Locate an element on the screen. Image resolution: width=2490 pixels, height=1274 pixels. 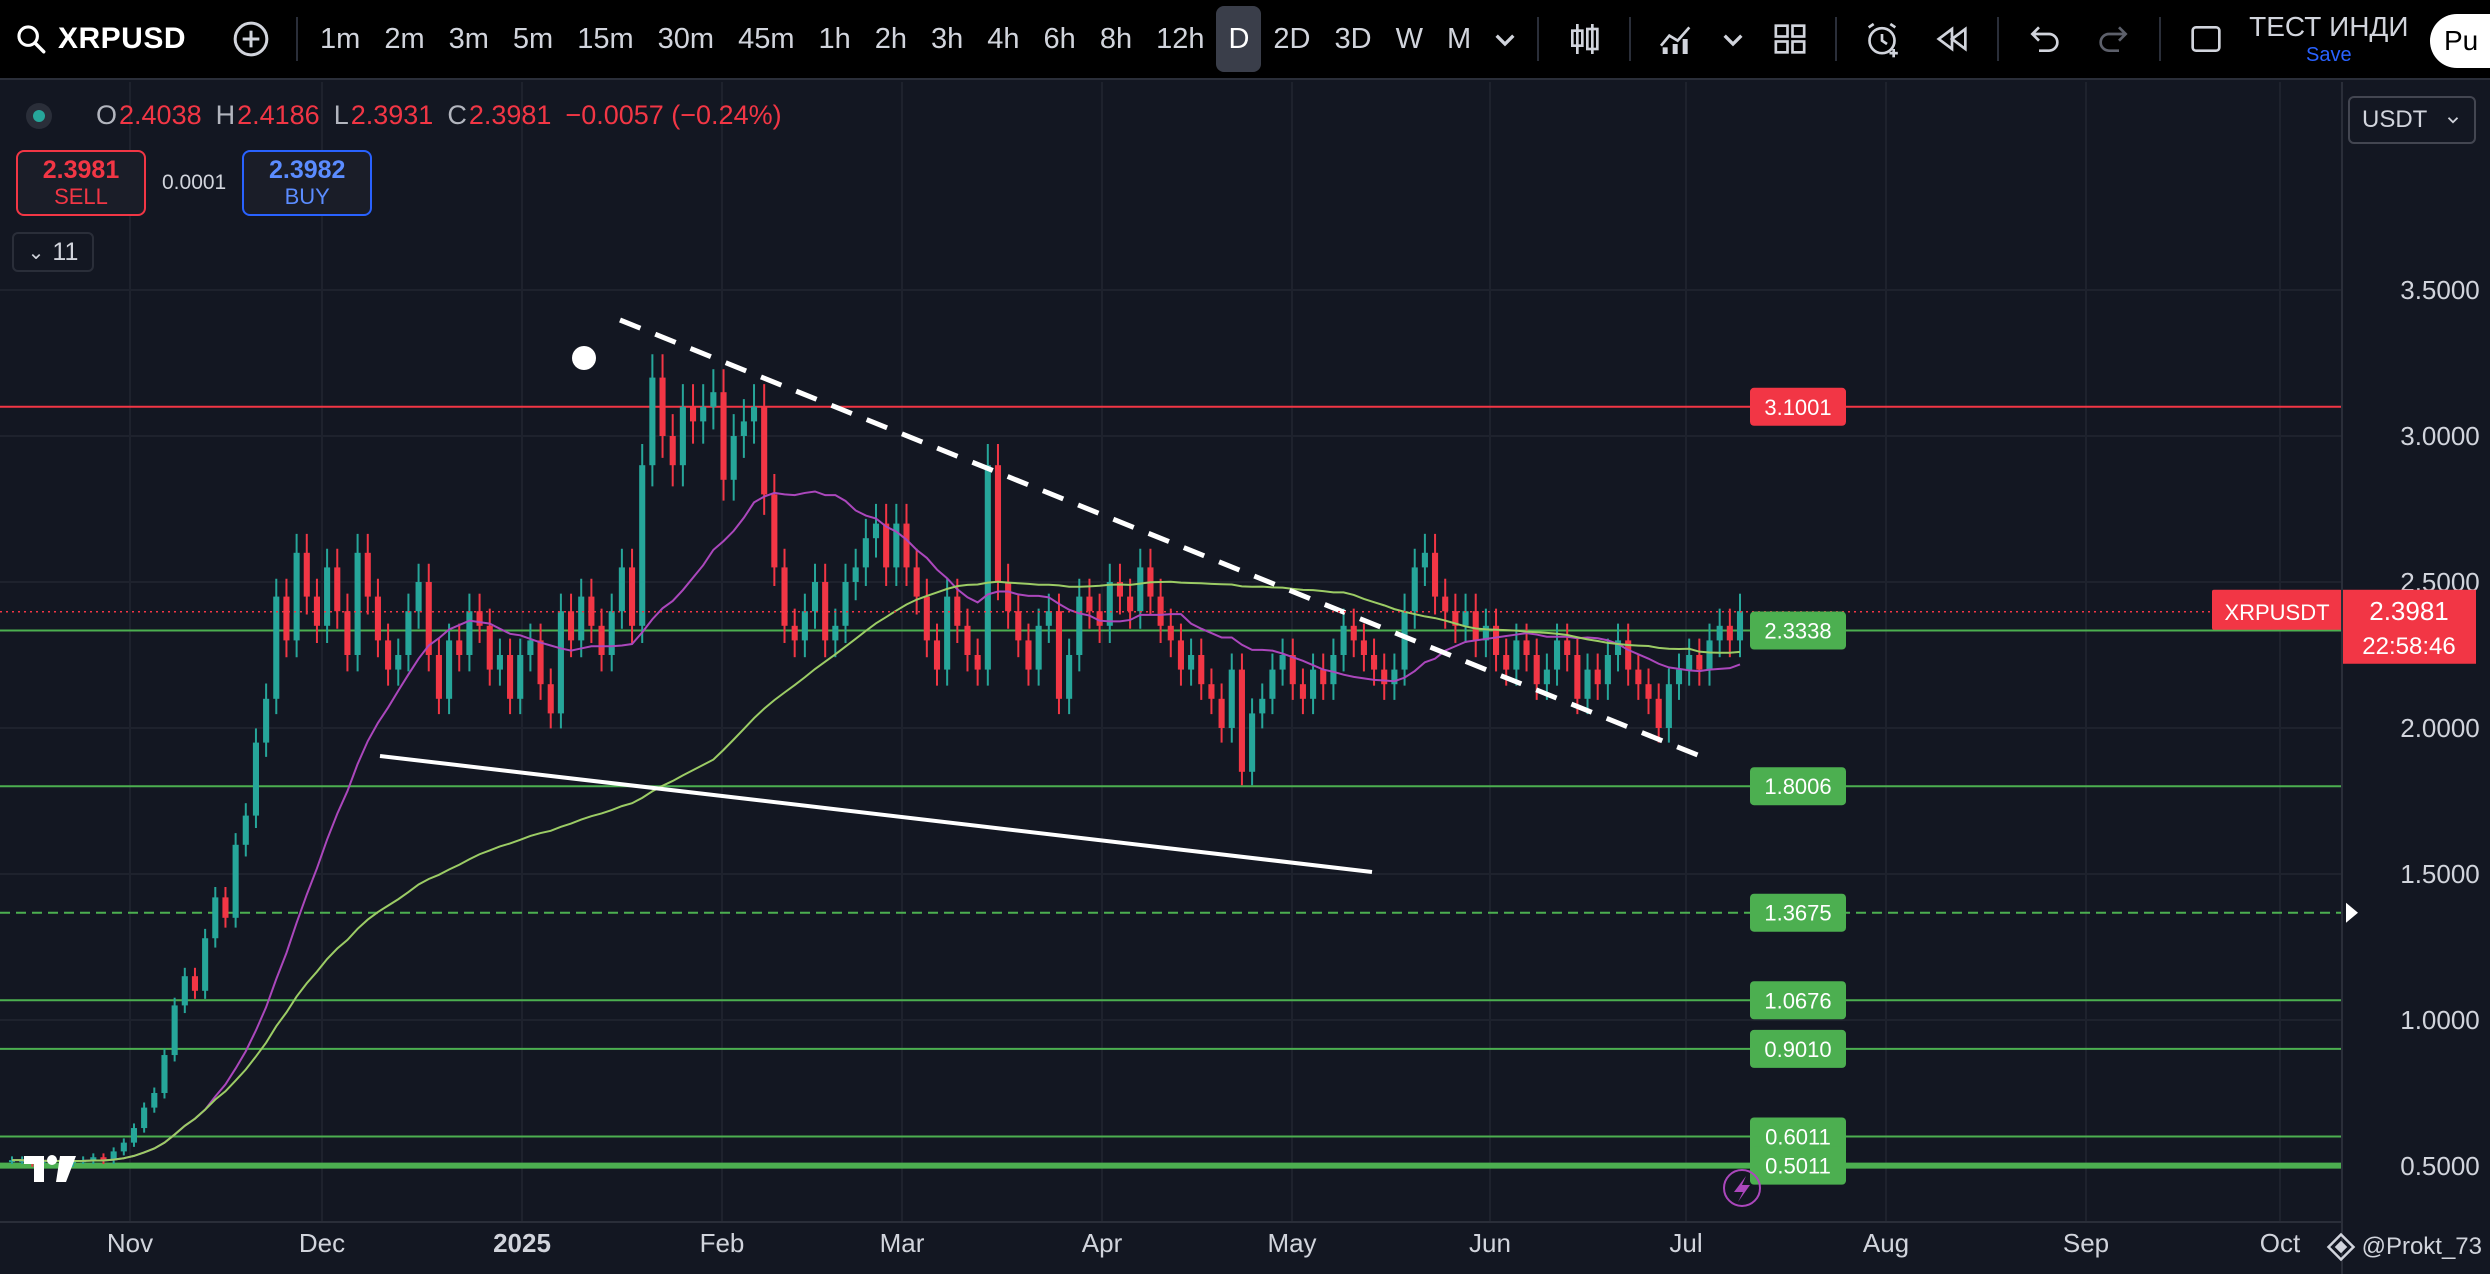
lightning-icon is located at coordinates (1742, 1188).